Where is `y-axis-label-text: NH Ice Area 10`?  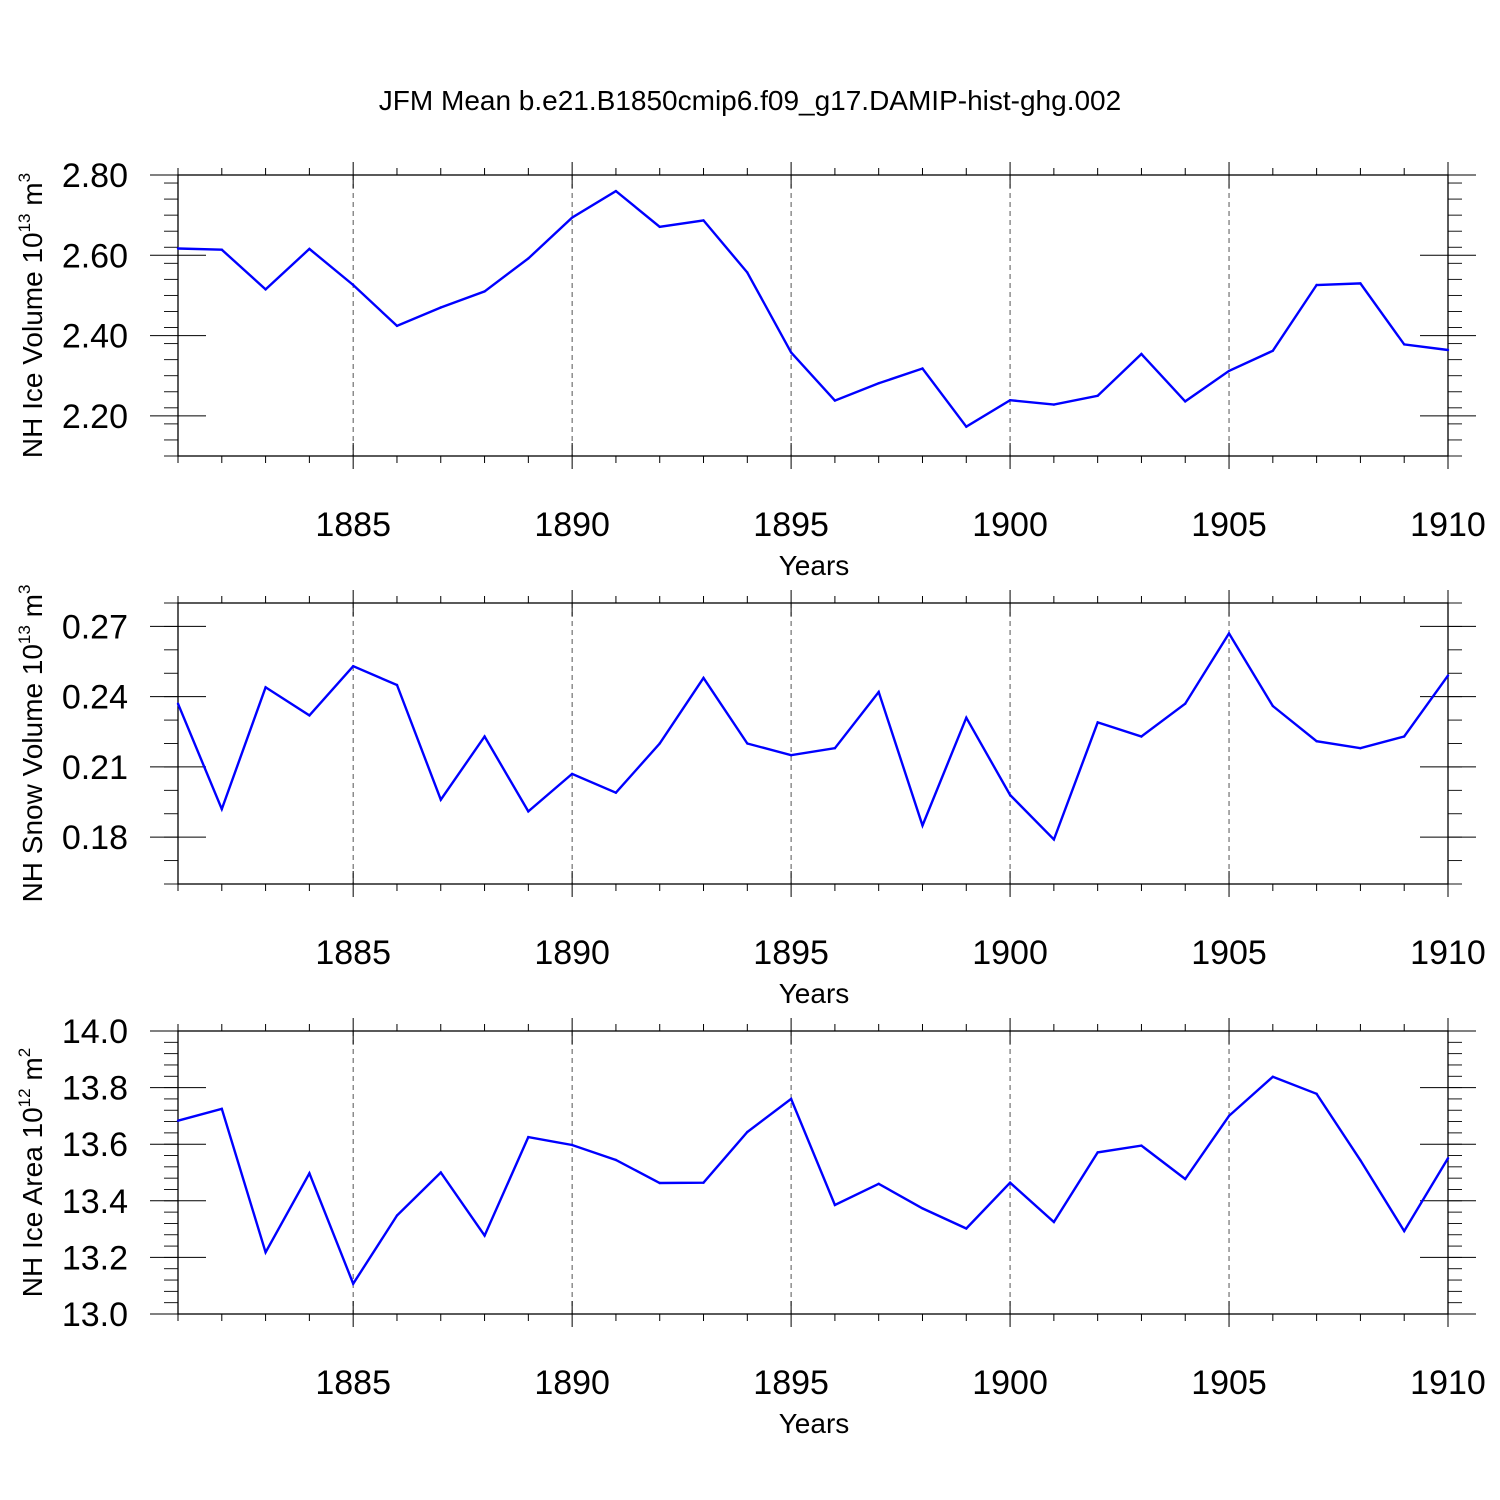 y-axis-label-text: NH Ice Area 10 is located at coordinates (32, 1202).